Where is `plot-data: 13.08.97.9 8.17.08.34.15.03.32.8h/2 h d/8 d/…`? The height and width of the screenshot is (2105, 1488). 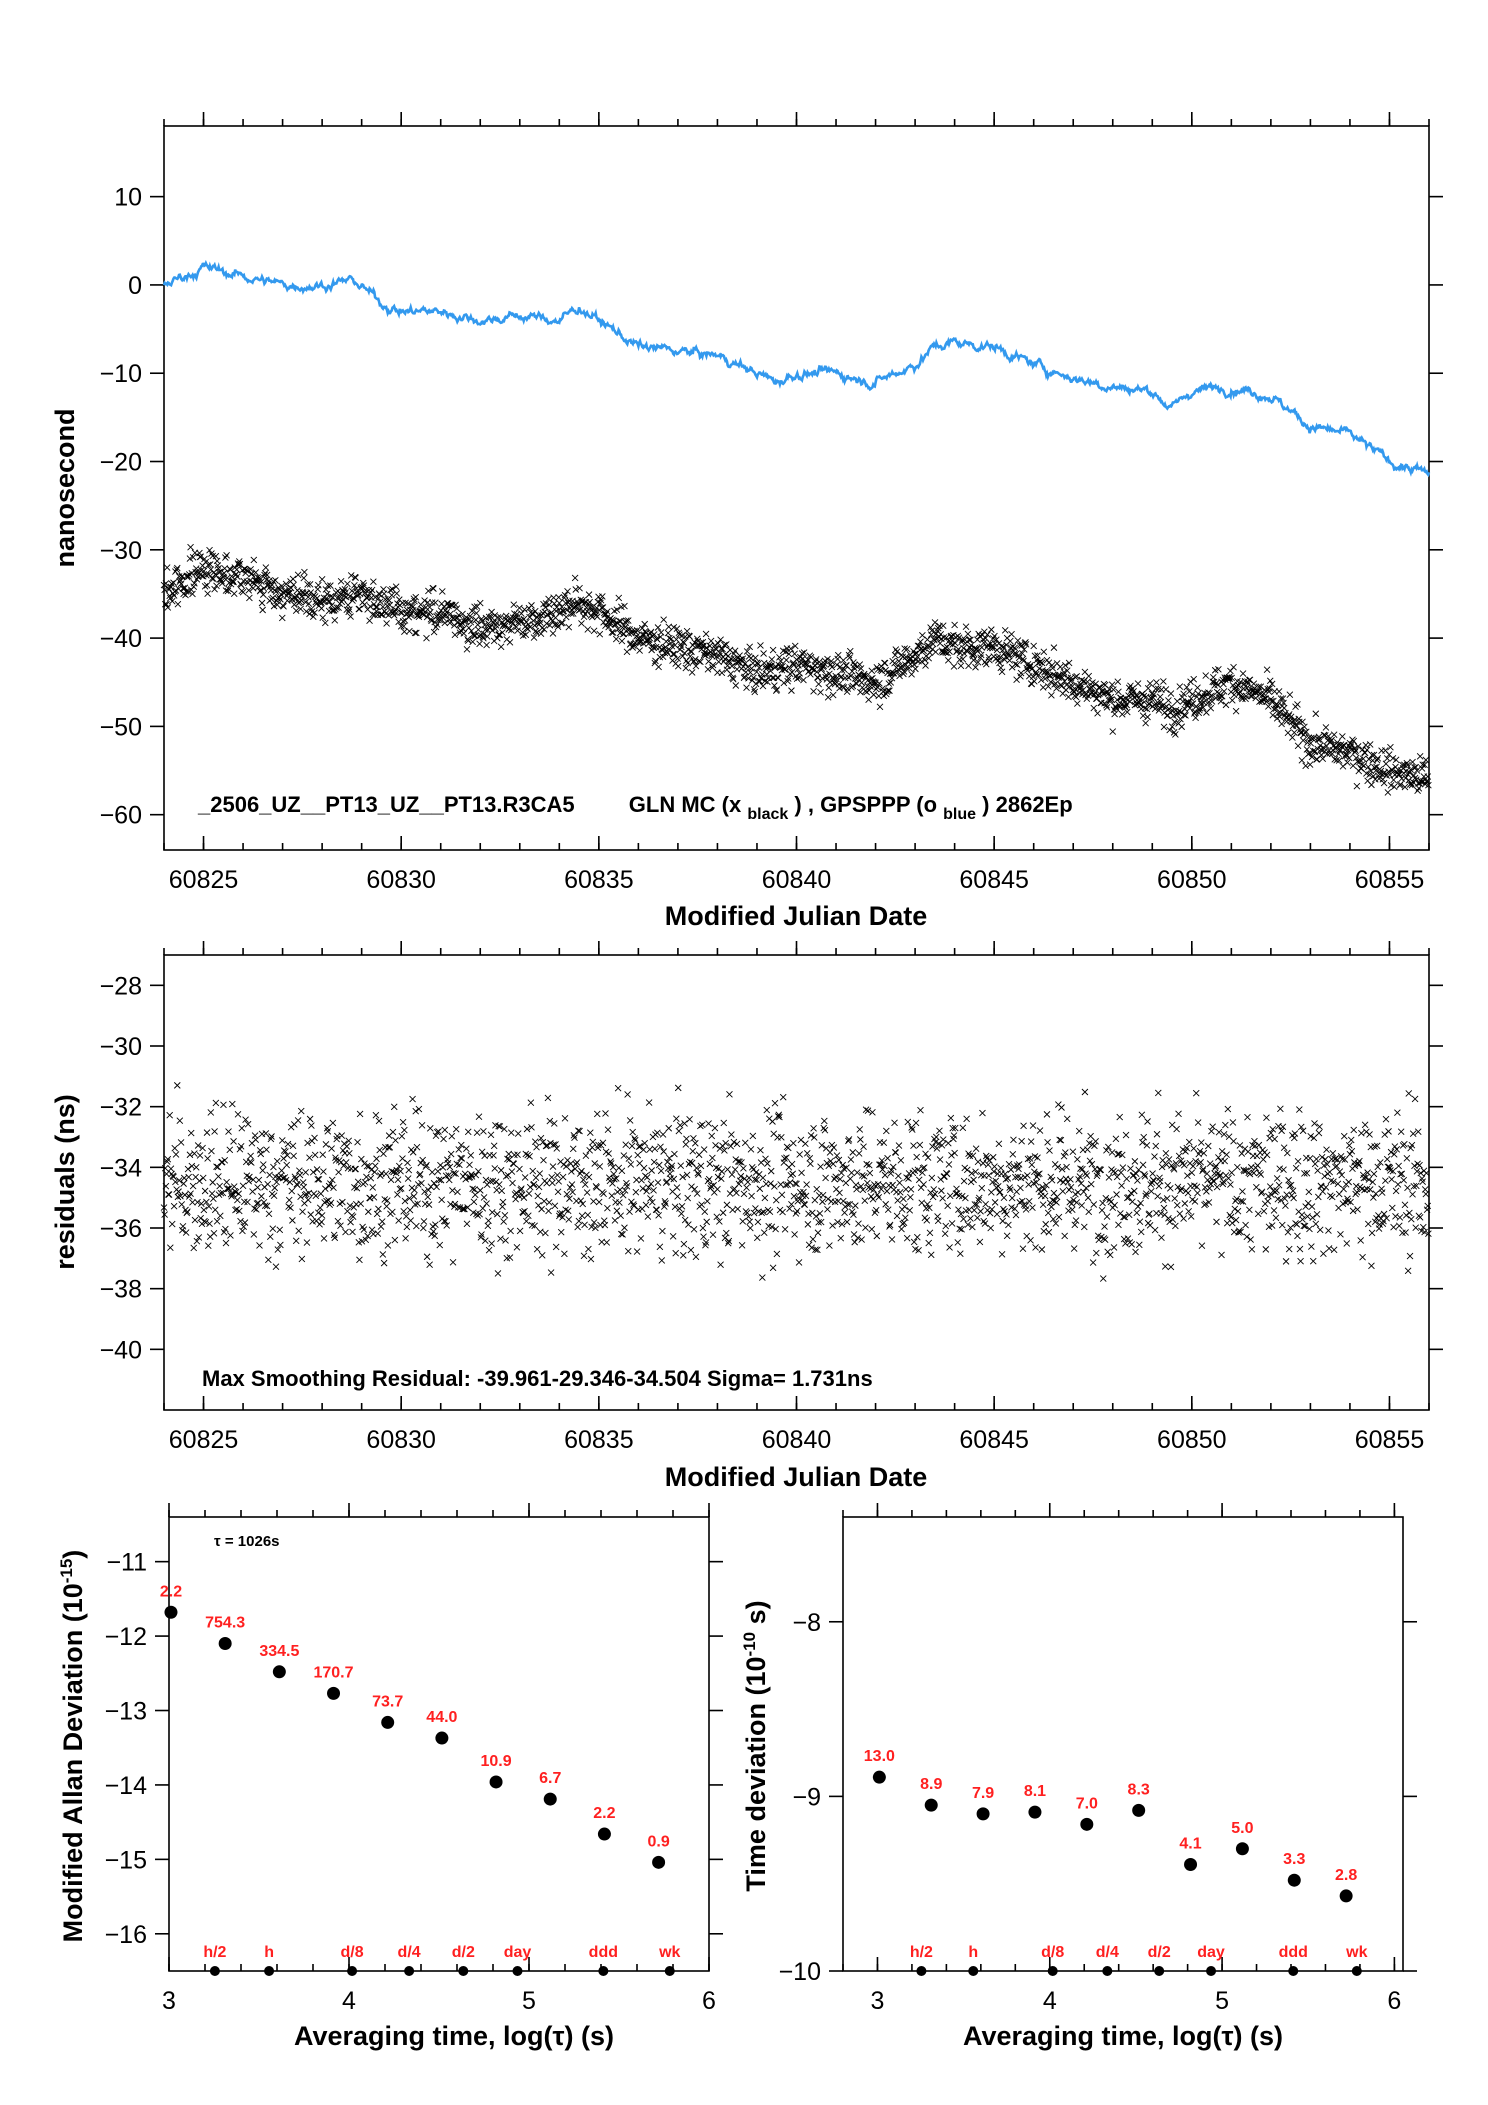 plot-data: 13.08.97.9 8.17.08.34.15.03.32.8h/2 h d/8 d/… is located at coordinates (1116, 1862).